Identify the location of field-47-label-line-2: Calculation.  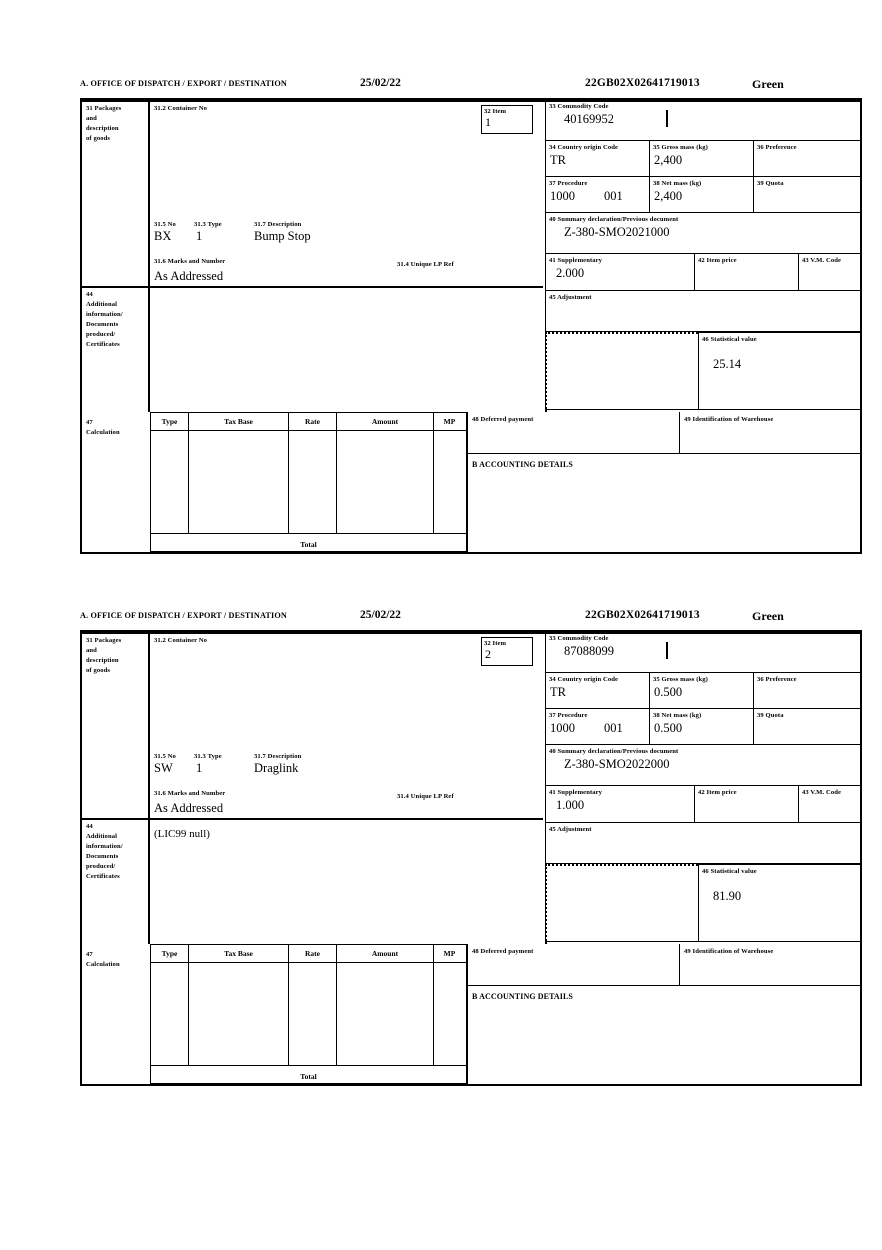
(103, 432).